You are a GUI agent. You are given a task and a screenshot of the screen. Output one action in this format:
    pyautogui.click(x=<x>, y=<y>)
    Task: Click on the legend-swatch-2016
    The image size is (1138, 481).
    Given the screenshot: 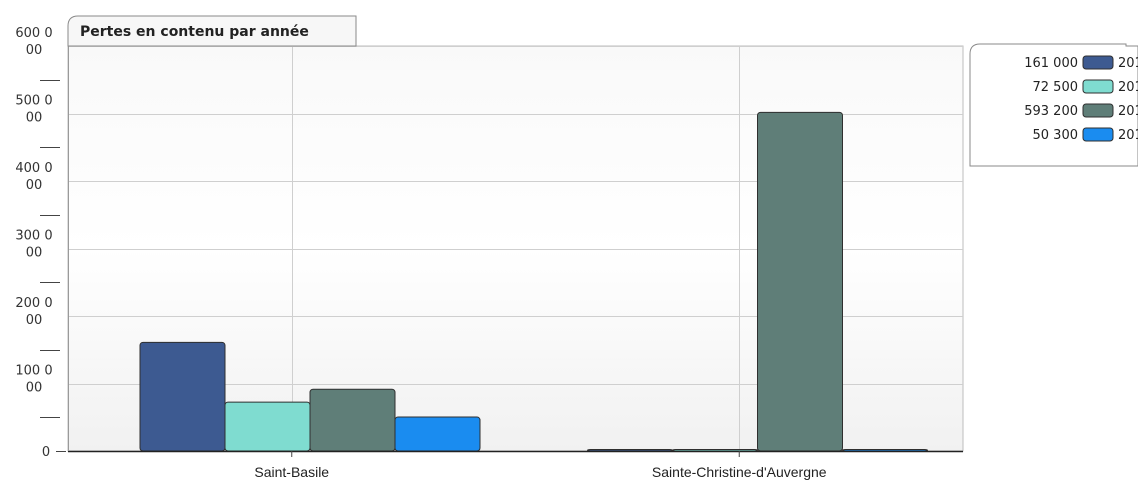 What is the action you would take?
    pyautogui.click(x=1098, y=86)
    